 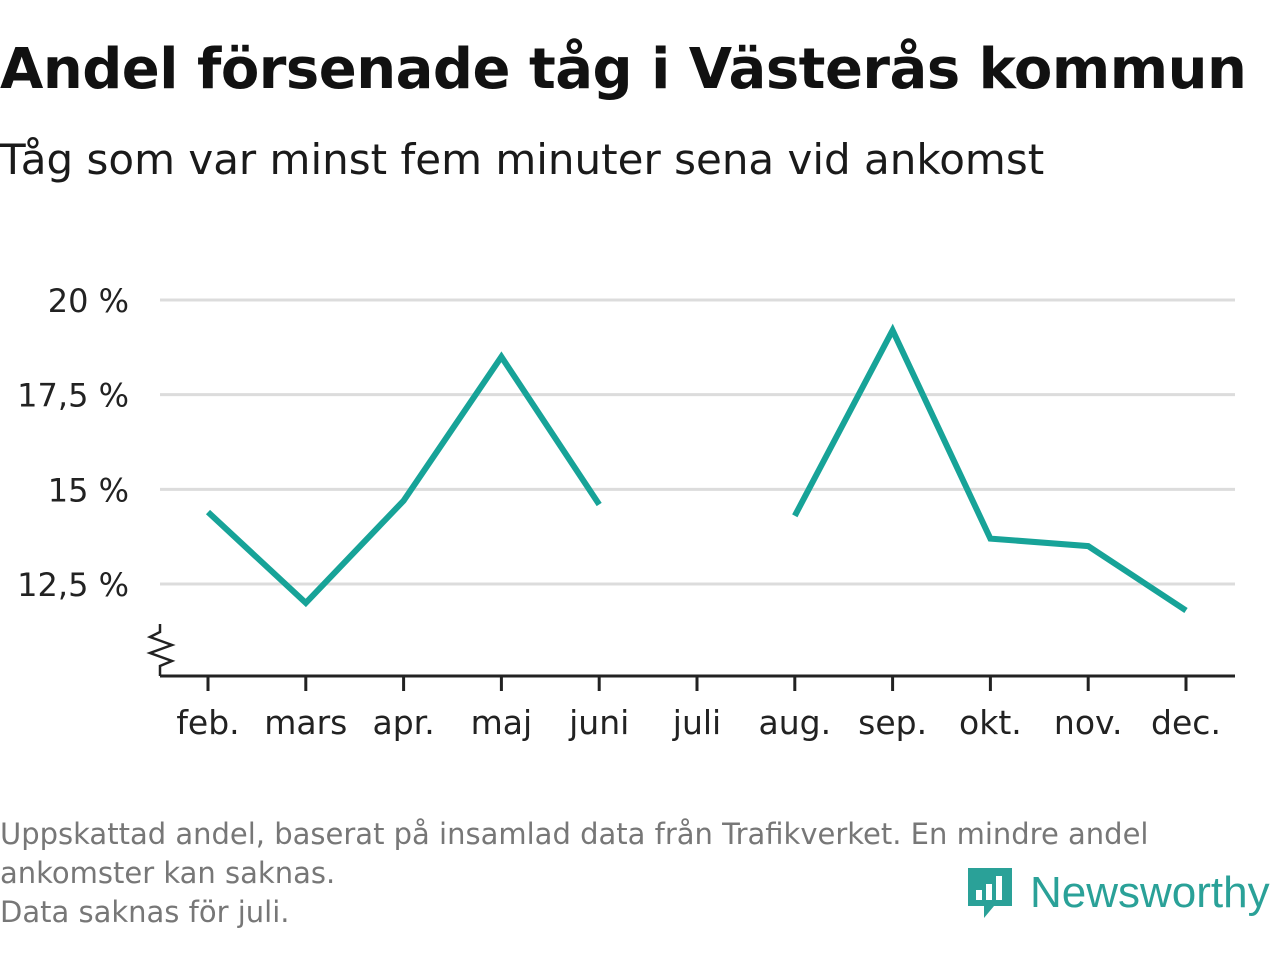 What do you see at coordinates (795, 722) in the screenshot?
I see `x-tick-label: aug.` at bounding box center [795, 722].